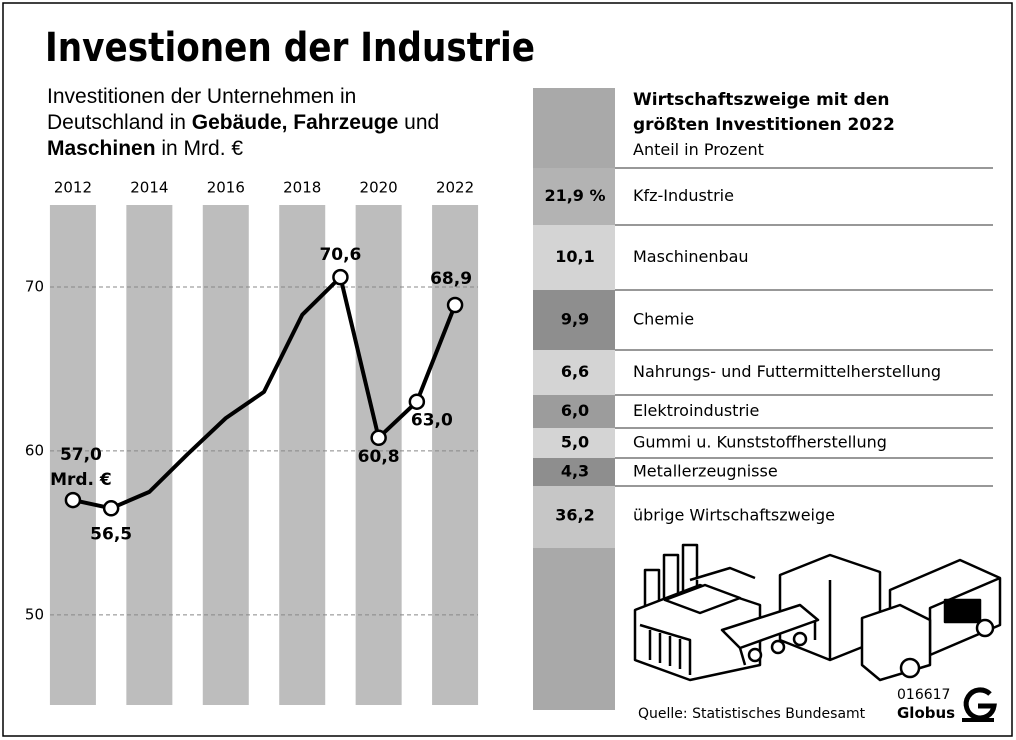 Image resolution: width=1016 pixels, height=740 pixels. I want to click on y-tick-label: 70, so click(34, 286).